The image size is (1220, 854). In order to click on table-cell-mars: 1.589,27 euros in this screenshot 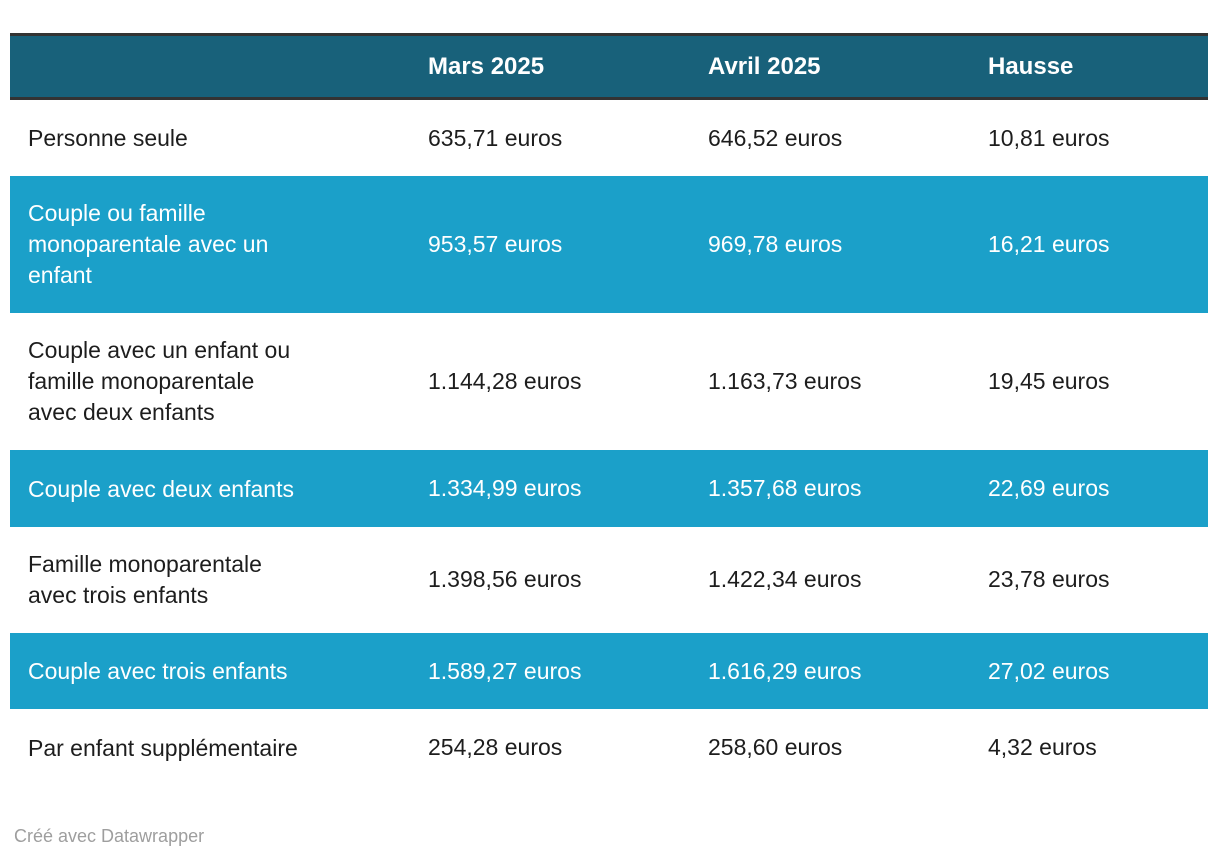, I will do `click(568, 671)`.